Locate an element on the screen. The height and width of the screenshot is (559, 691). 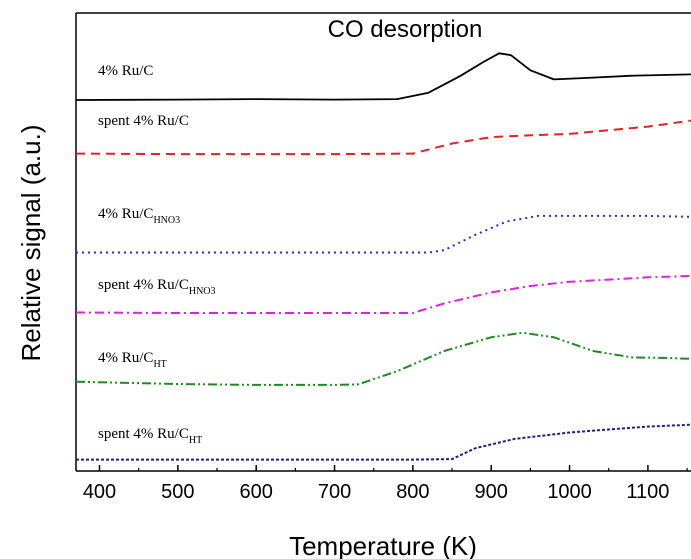
x-tick-label: 500 is located at coordinates (177, 492).